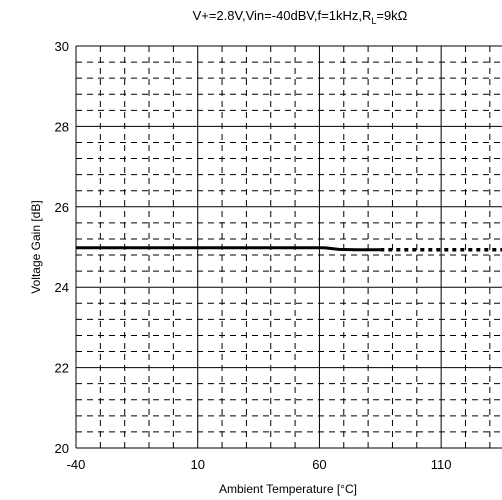 The height and width of the screenshot is (500, 502). I want to click on y-tick-label: 26, so click(62, 207).